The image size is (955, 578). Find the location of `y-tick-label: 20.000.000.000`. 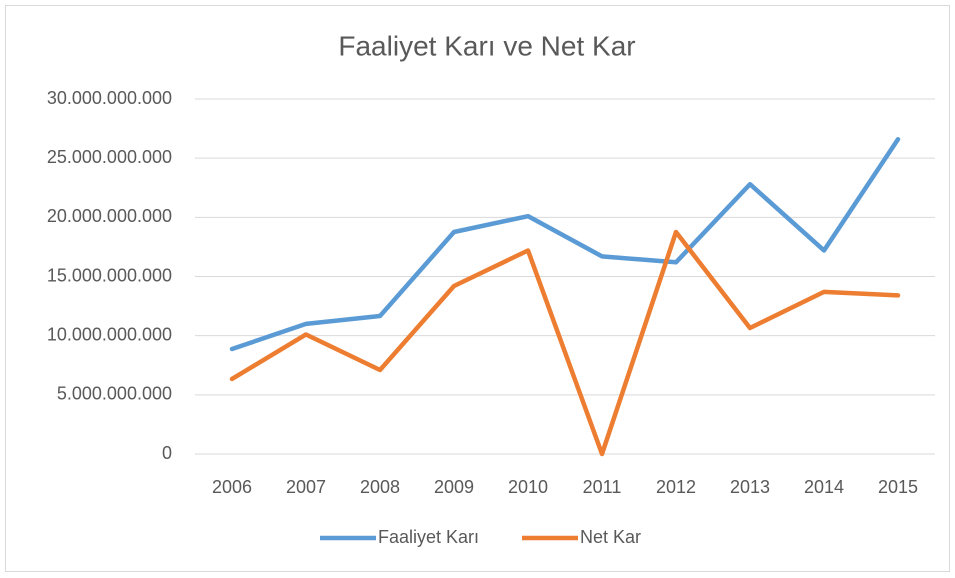

y-tick-label: 20.000.000.000 is located at coordinates (109, 216).